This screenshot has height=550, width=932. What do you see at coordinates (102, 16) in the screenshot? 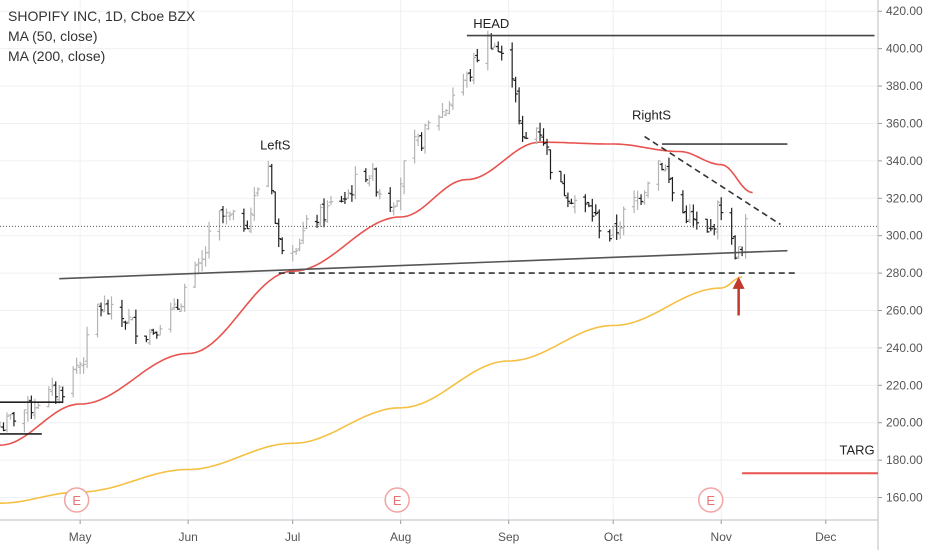
I see `symbol-title: SHOPIFY INC, 1D, Cboe BZX` at bounding box center [102, 16].